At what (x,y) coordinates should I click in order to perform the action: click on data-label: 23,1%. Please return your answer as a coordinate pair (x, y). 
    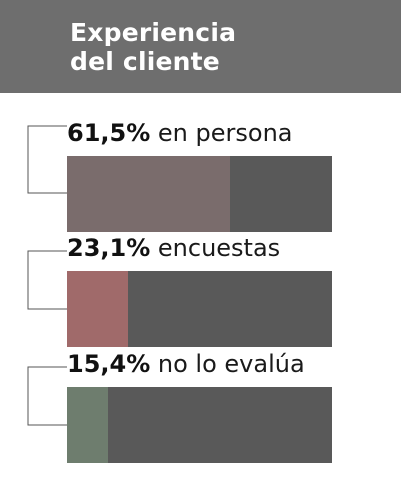
    Looking at the image, I should click on (109, 248).